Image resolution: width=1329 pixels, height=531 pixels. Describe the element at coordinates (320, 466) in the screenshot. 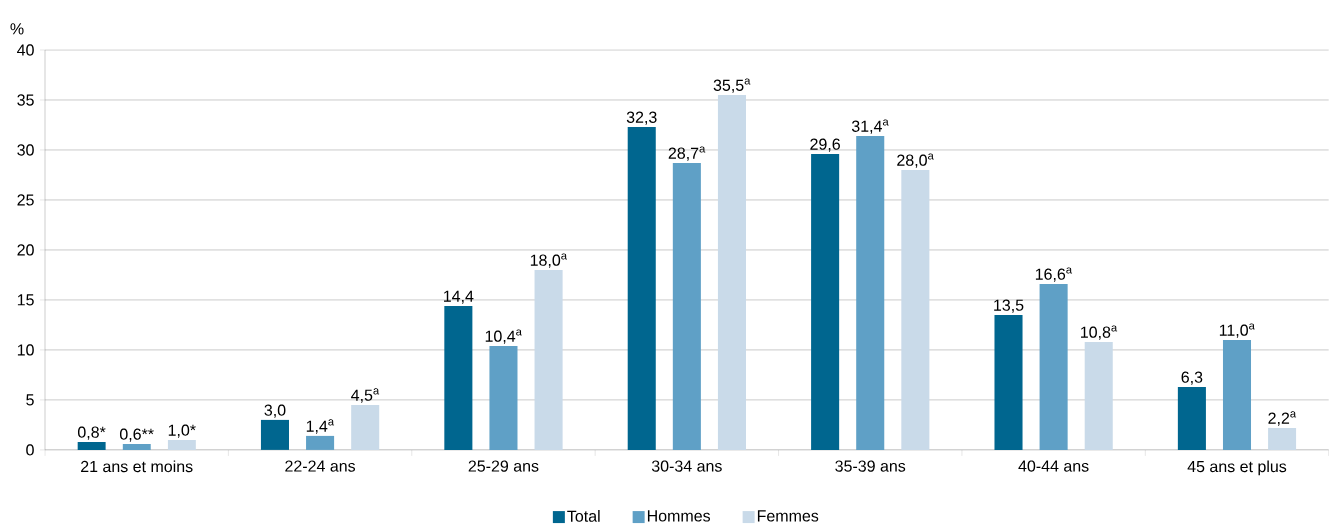

I see `x-tick-label: 22-24 ans` at that location.